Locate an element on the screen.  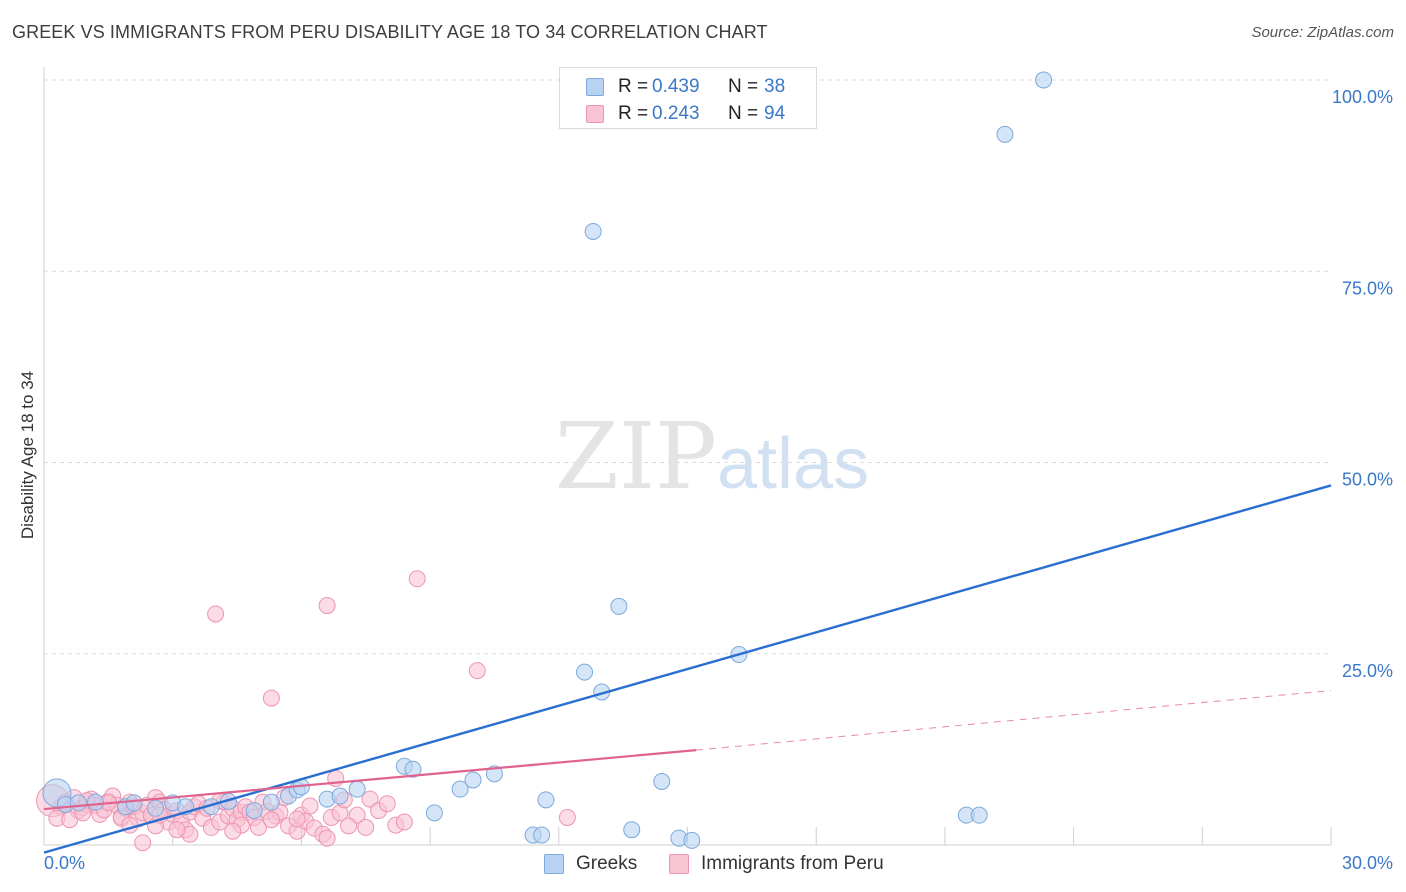
peru-n-value: 94 is located at coordinates (775, 113).